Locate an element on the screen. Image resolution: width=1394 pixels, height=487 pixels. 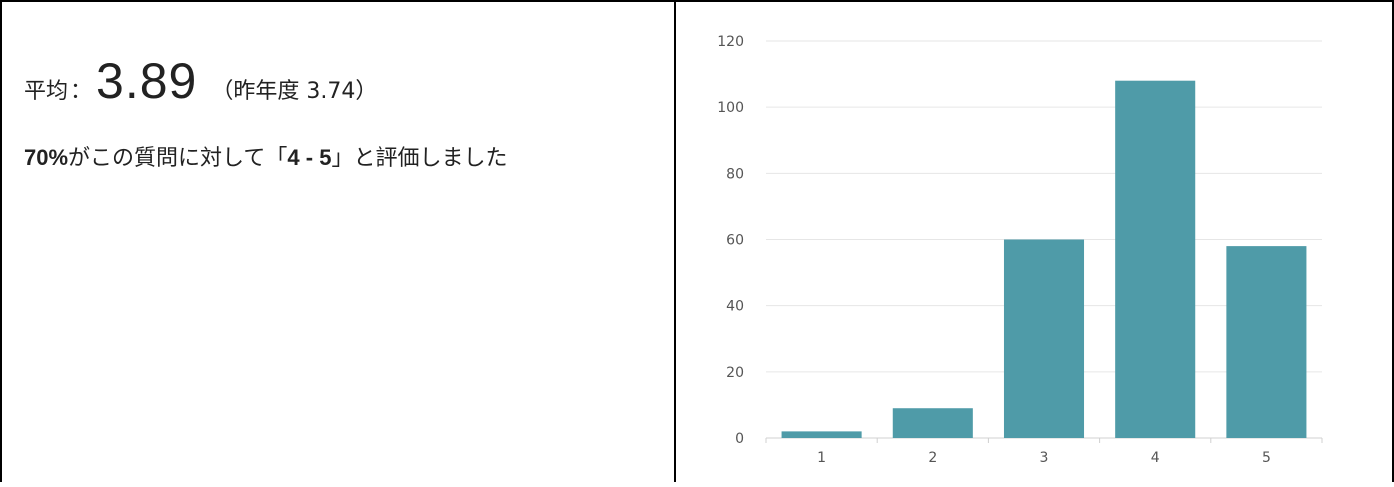
rating-summary: 70%がこの質問に対して「4 - 5」と評価しました is located at coordinates (344, 156).